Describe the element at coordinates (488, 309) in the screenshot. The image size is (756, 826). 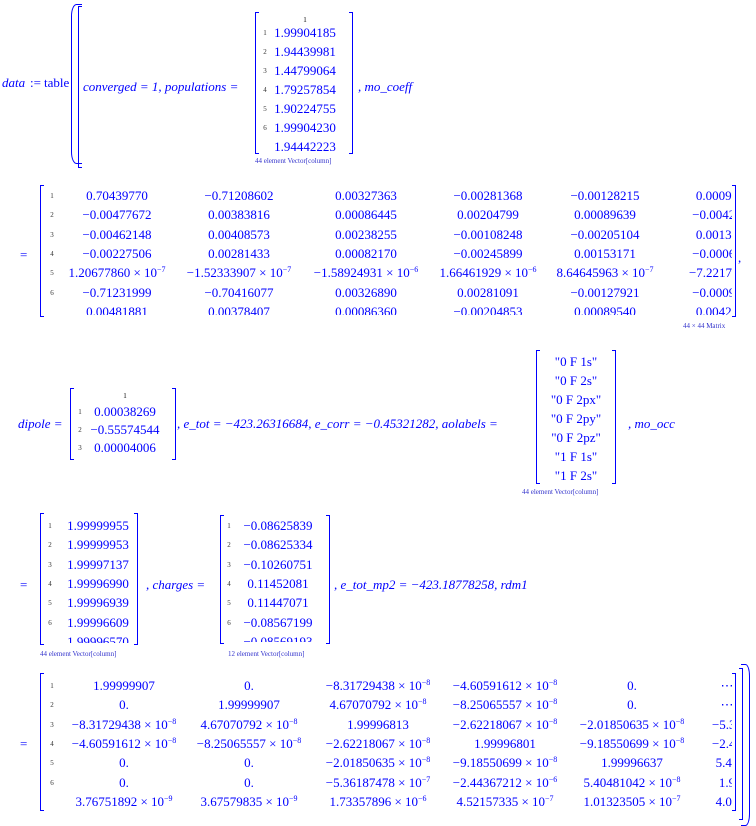
I see `matrix-cell: −0.00204853` at that location.